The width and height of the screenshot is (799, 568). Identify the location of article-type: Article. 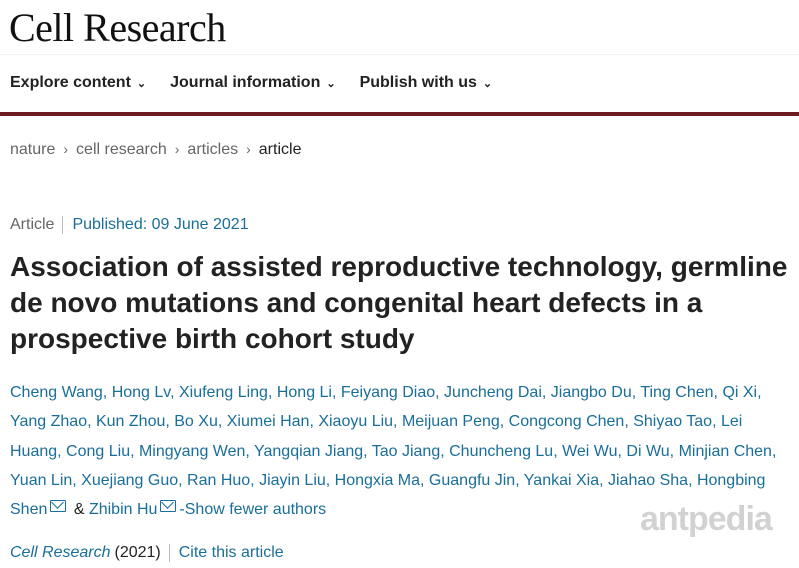
(37, 225).